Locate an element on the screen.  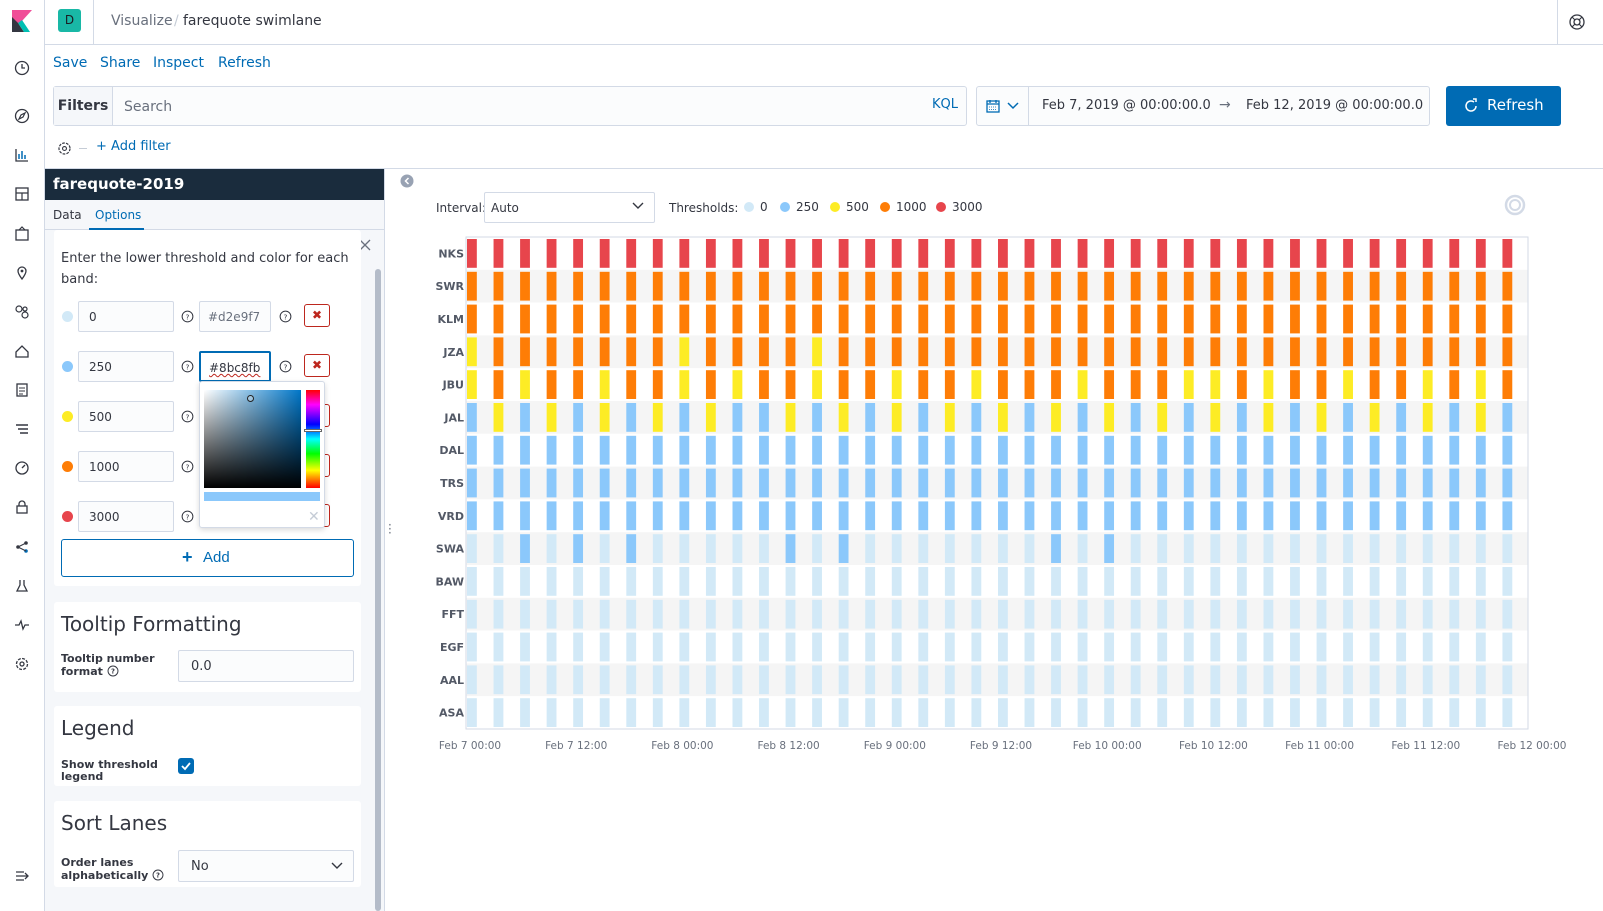
apm-icon is located at coordinates (22, 429).